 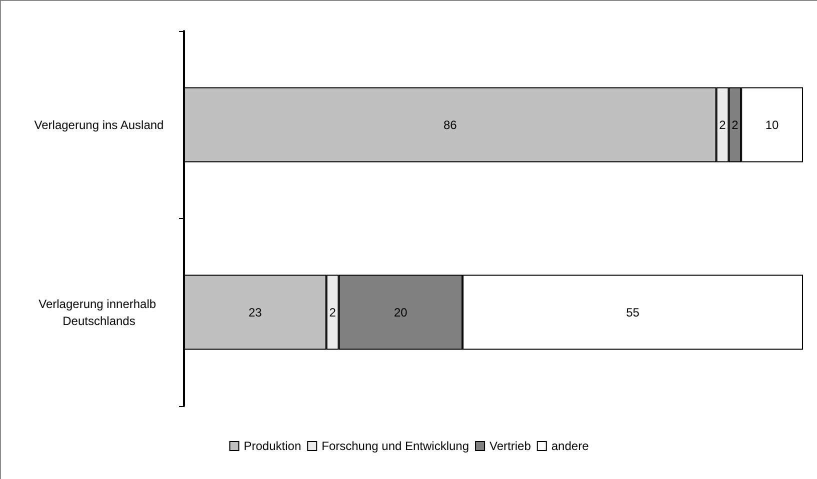 I want to click on data-label: 23, so click(x=255, y=312).